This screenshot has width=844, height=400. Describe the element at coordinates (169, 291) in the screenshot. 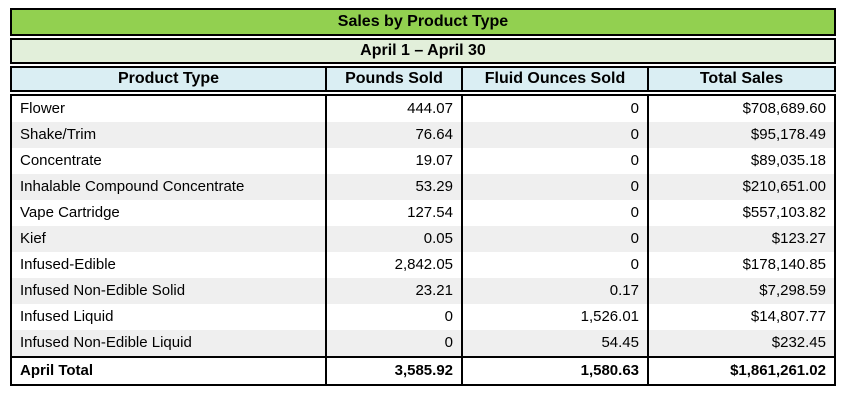

I see `product-type-cell: Infused Non-Edible Solid` at that location.